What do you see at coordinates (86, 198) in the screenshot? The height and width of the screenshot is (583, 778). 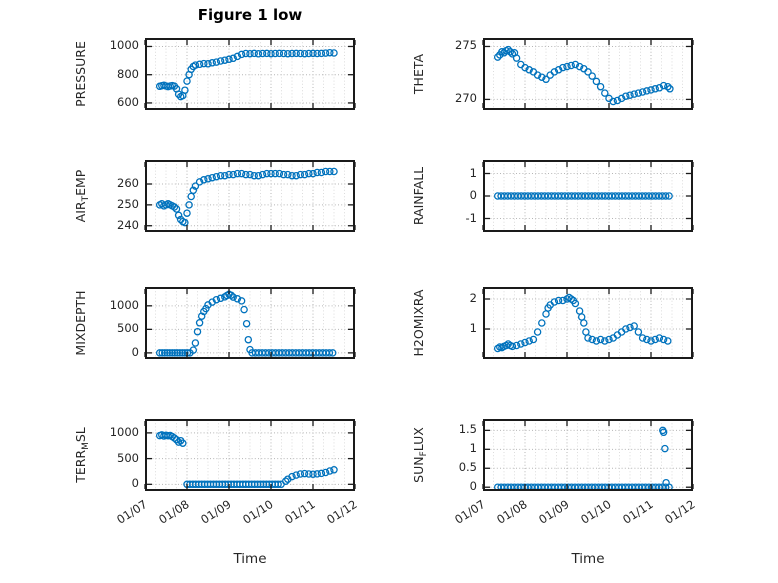 I see `y-axis-label-subscript: T` at bounding box center [86, 198].